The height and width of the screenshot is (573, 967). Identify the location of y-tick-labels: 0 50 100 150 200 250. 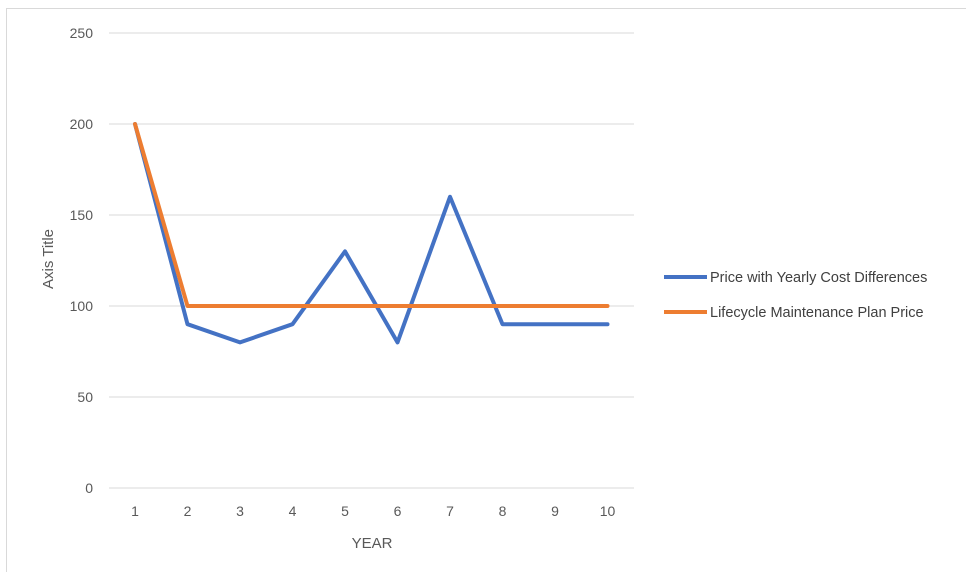
(82, 260).